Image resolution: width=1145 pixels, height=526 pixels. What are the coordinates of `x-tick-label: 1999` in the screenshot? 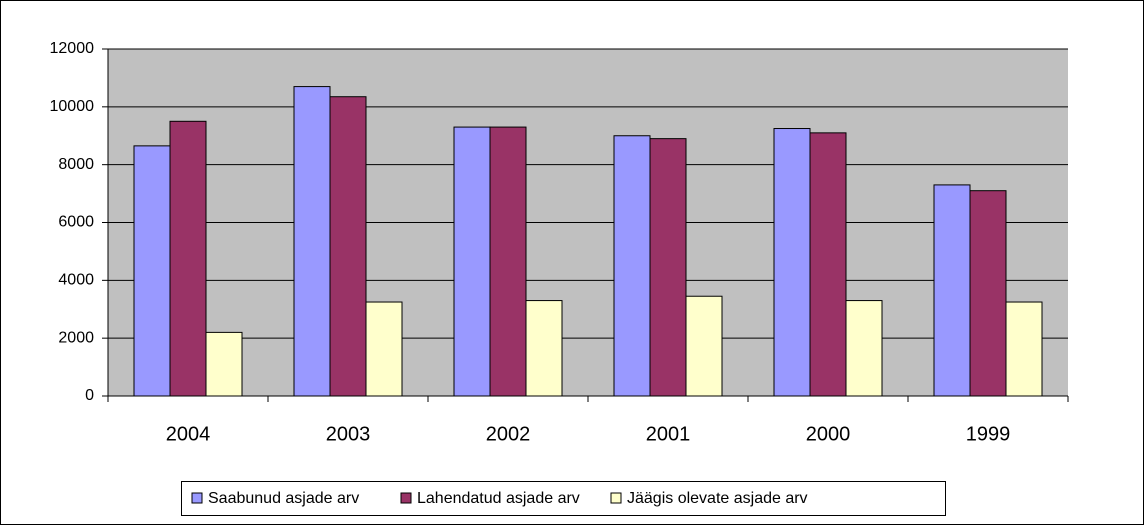 It's located at (988, 434).